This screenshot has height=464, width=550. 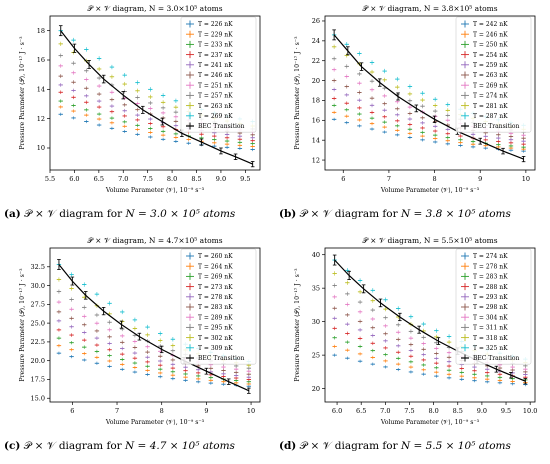 What do you see at coordinates (490, 106) in the screenshot?
I see `legend-entry: T = 281 nK` at bounding box center [490, 106].